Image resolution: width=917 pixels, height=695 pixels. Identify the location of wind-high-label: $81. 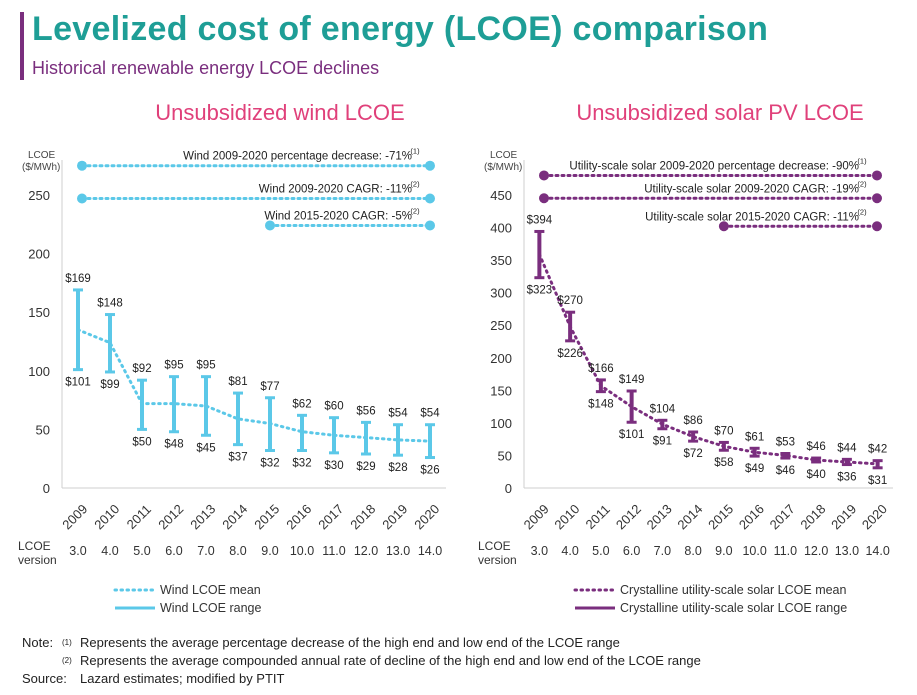
(237, 382).